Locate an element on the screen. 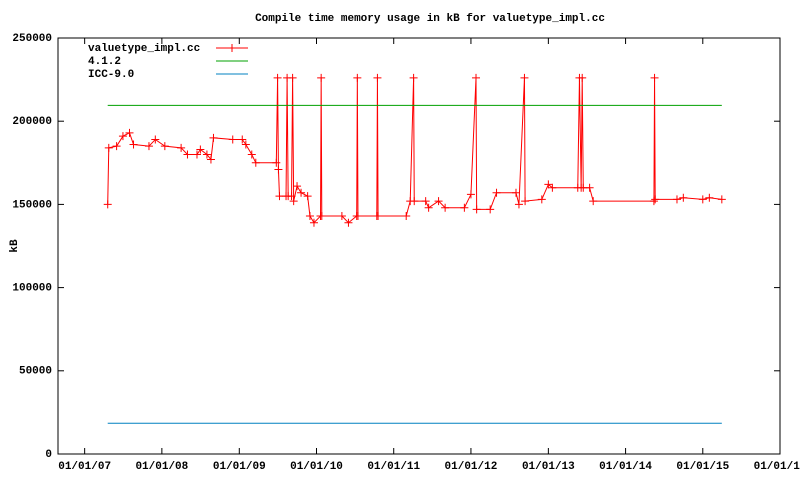 The width and height of the screenshot is (800, 480). legend-label: ICC-9.0 is located at coordinates (111, 75).